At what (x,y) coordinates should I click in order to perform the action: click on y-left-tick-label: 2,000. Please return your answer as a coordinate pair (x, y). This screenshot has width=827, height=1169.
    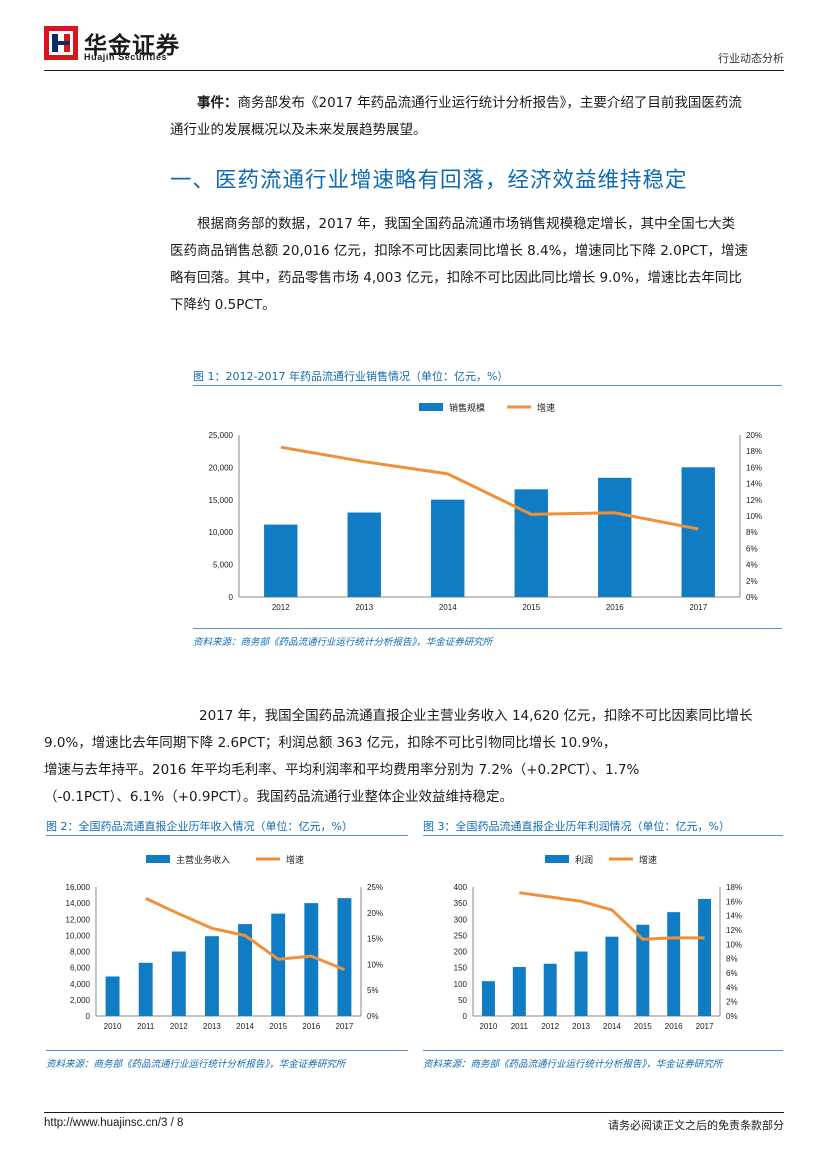
    Looking at the image, I should click on (80, 1000).